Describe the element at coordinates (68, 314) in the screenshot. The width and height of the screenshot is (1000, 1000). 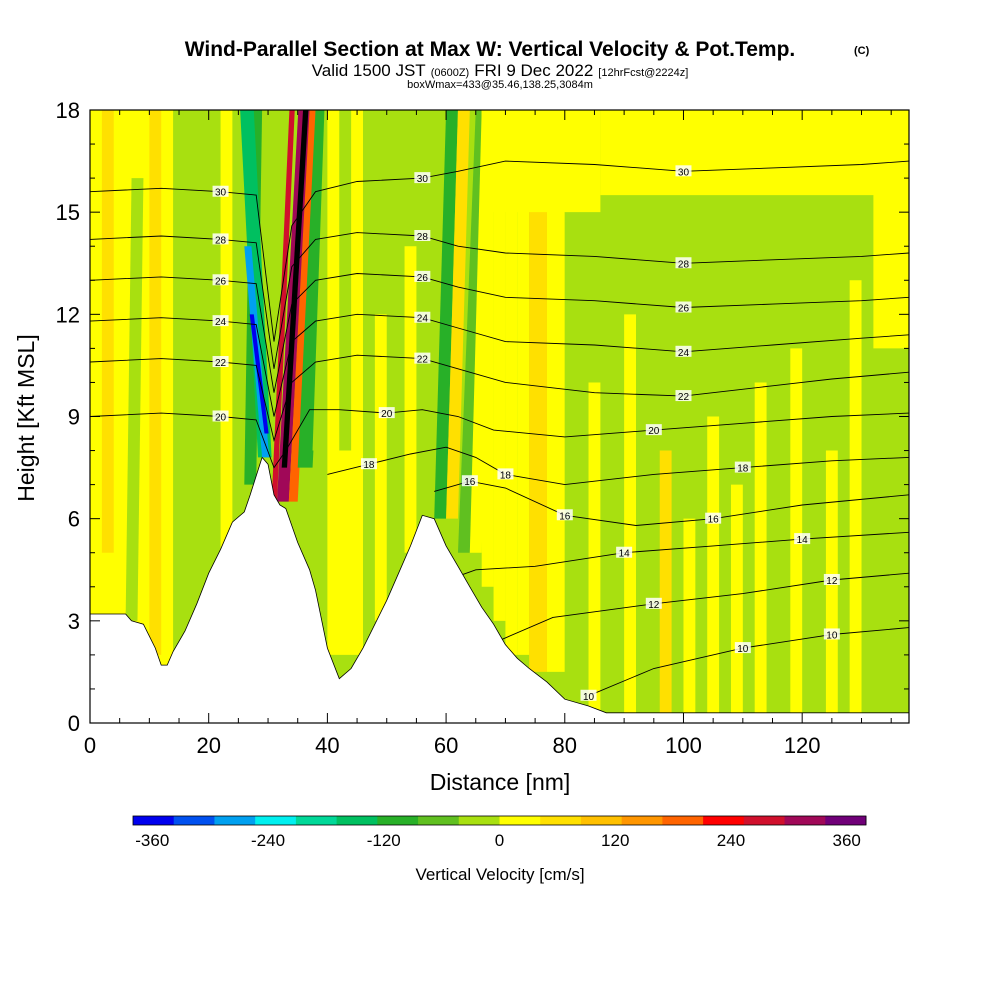
I see `y-tick-label: 12` at that location.